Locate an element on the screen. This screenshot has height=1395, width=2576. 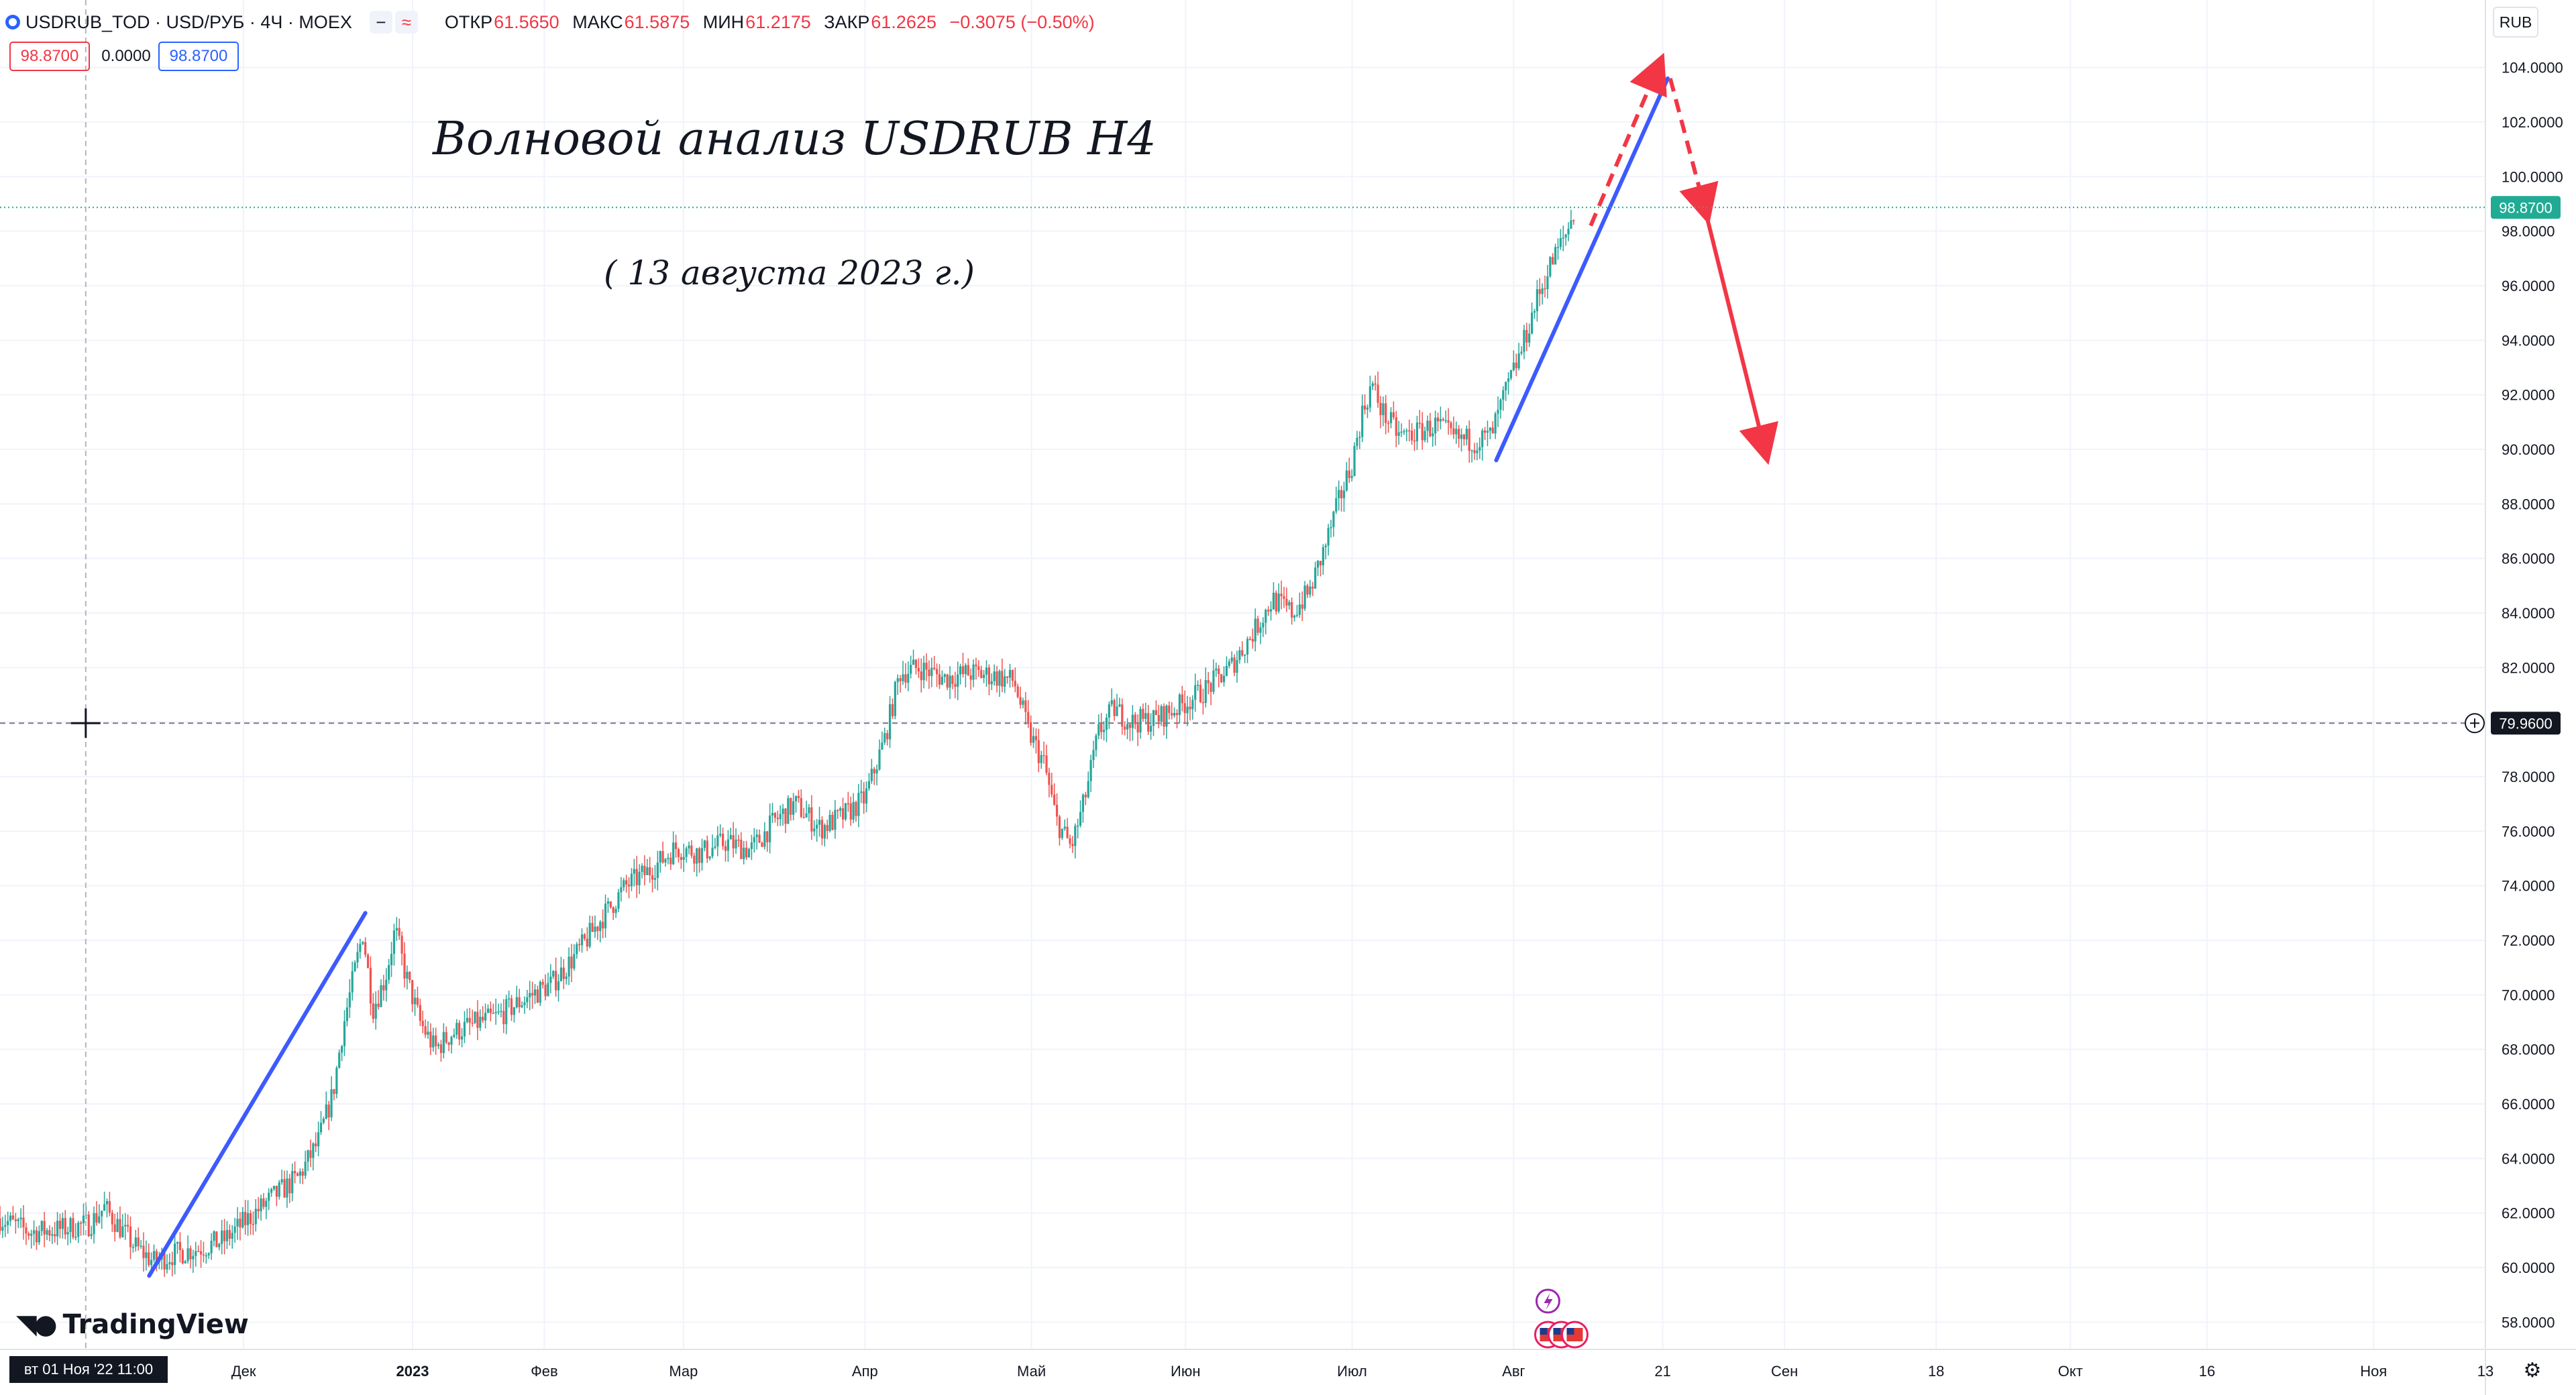
currency-button: RUB is located at coordinates (2515, 22).